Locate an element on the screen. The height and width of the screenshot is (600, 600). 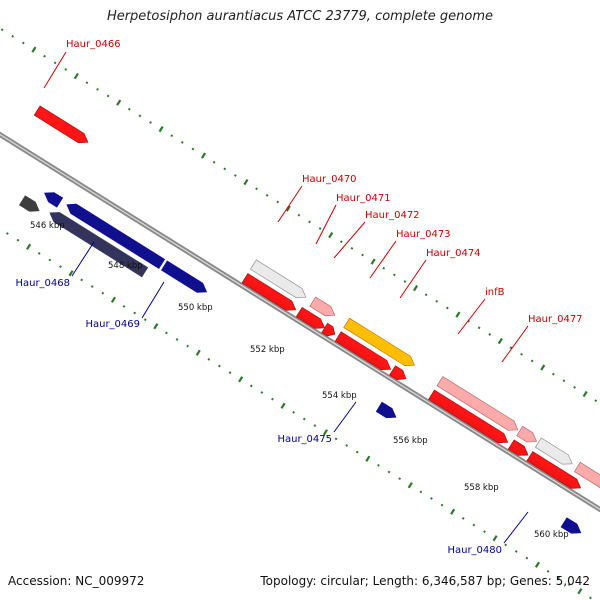
gene-haur-0474-tip is located at coordinates (398, 373).